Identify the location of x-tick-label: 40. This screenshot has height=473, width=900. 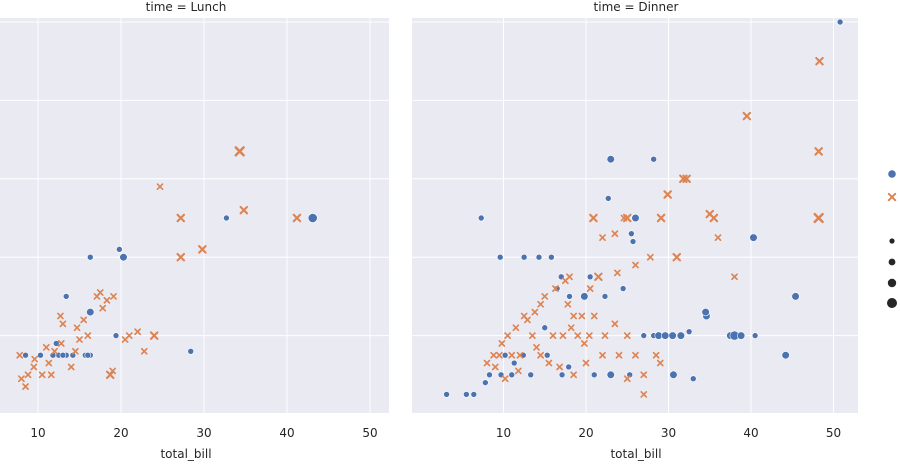
(286, 433).